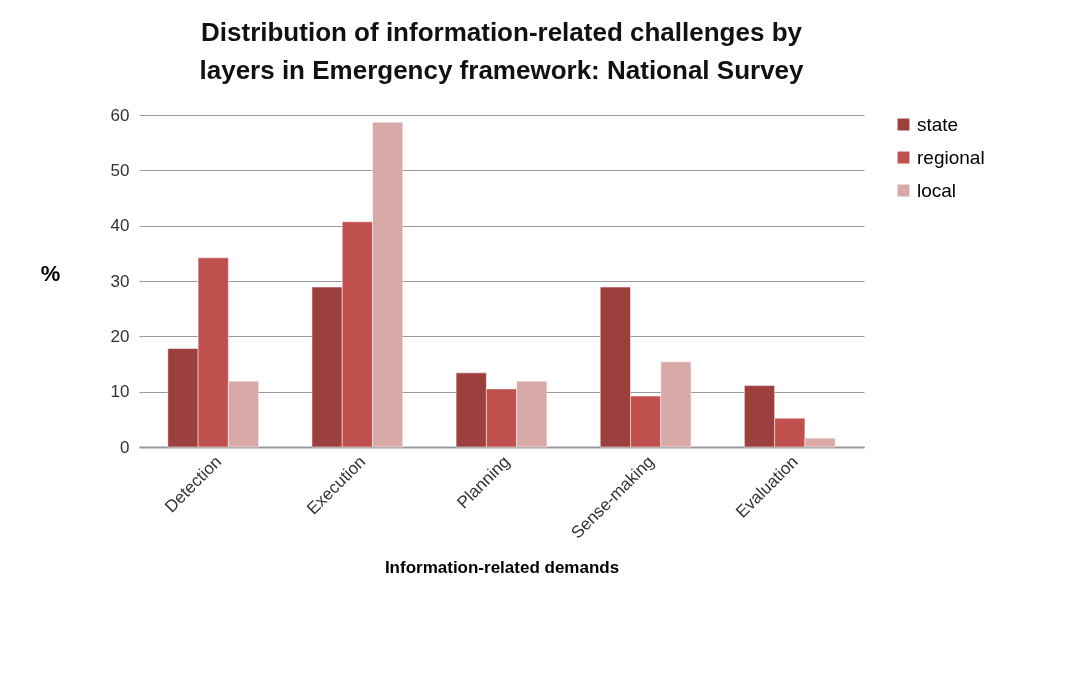  What do you see at coordinates (502, 567) in the screenshot?
I see `x-axis-title: Information-related demands` at bounding box center [502, 567].